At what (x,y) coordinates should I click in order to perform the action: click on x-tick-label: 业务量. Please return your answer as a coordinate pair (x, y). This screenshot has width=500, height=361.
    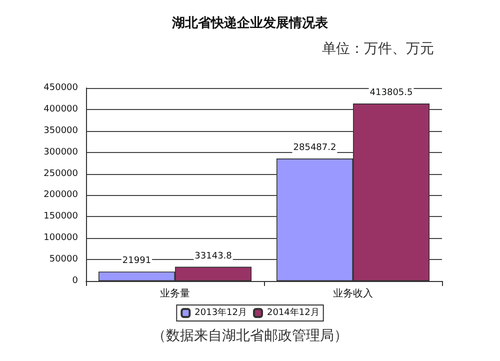
    Looking at the image, I should click on (175, 294).